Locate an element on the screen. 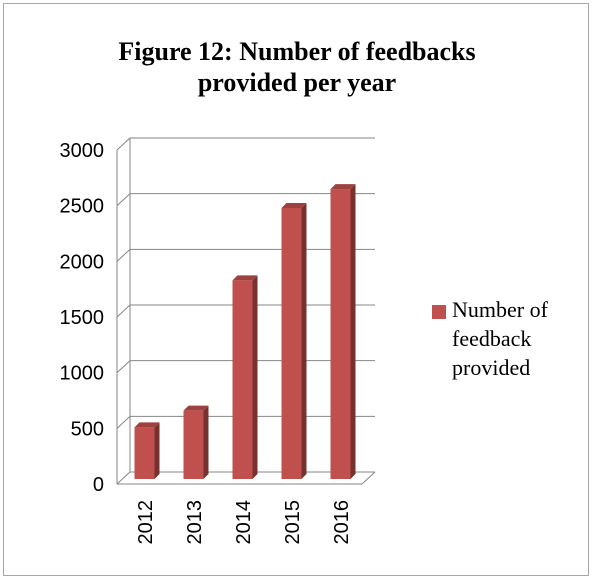 This screenshot has height=579, width=594. x-tick-label: 2016 is located at coordinates (342, 522).